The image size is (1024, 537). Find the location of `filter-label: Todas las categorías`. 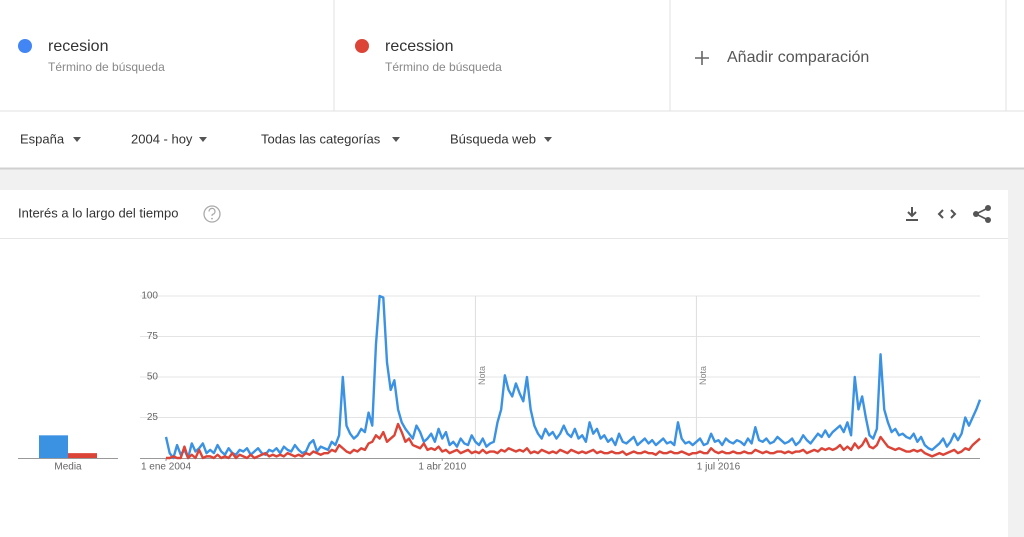

filter-label: Todas las categorías is located at coordinates (321, 138).